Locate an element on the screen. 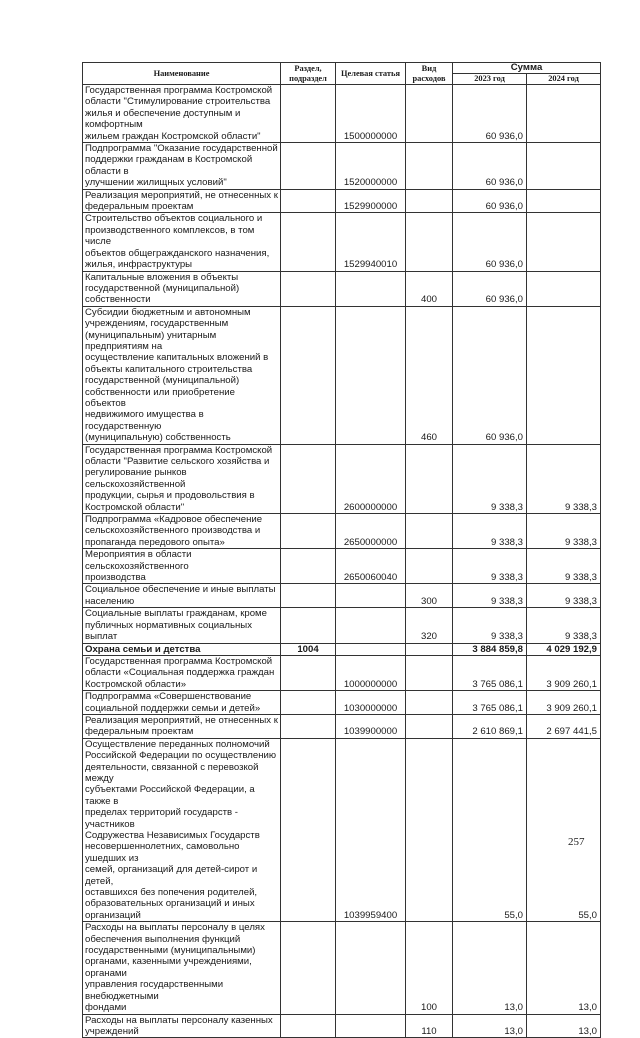  cell-s2024: 2 697 441,5 is located at coordinates (563, 726).